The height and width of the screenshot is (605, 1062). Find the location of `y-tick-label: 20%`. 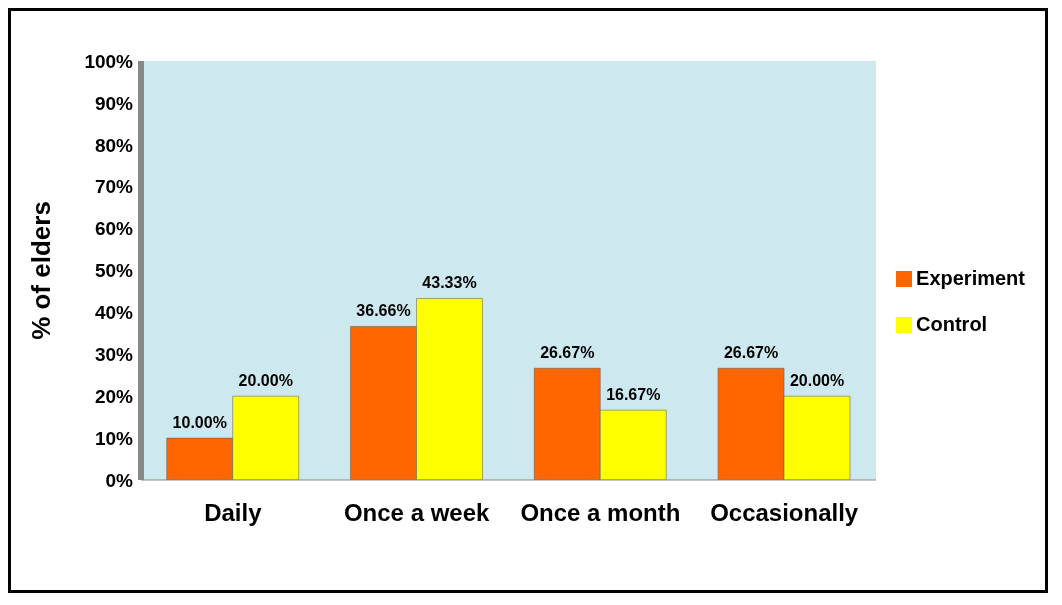

y-tick-label: 20% is located at coordinates (114, 396).